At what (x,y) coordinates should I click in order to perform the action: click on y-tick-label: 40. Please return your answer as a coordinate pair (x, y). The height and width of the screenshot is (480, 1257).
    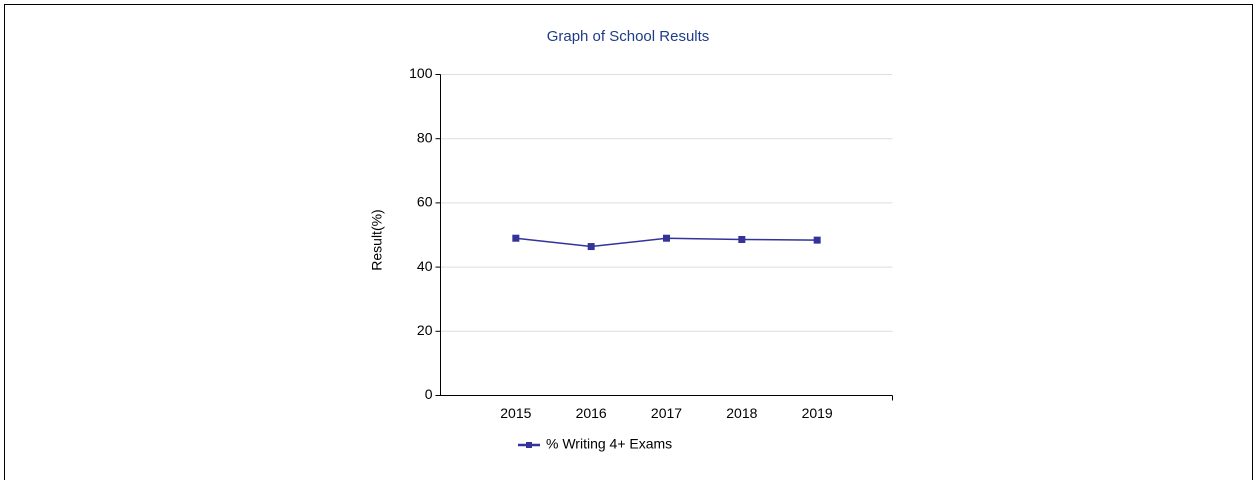
    Looking at the image, I should click on (425, 266).